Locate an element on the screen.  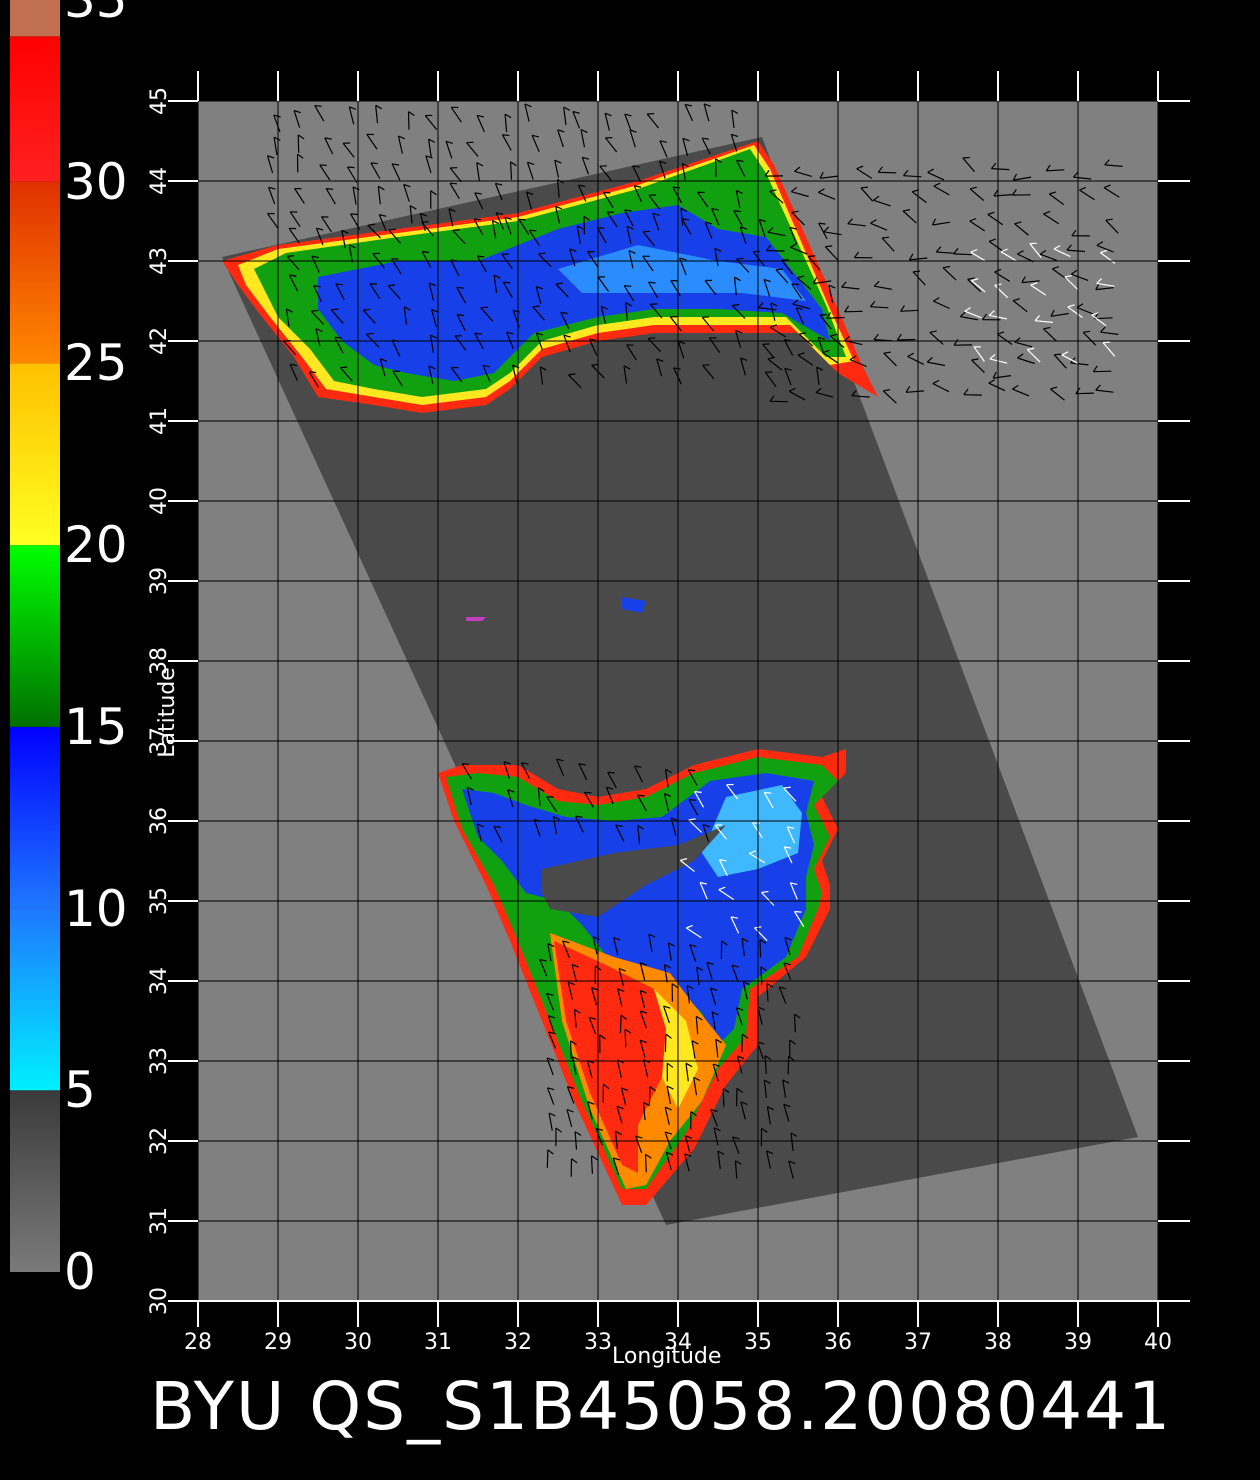
x-axis-label: Longitude is located at coordinates (667, 1356).